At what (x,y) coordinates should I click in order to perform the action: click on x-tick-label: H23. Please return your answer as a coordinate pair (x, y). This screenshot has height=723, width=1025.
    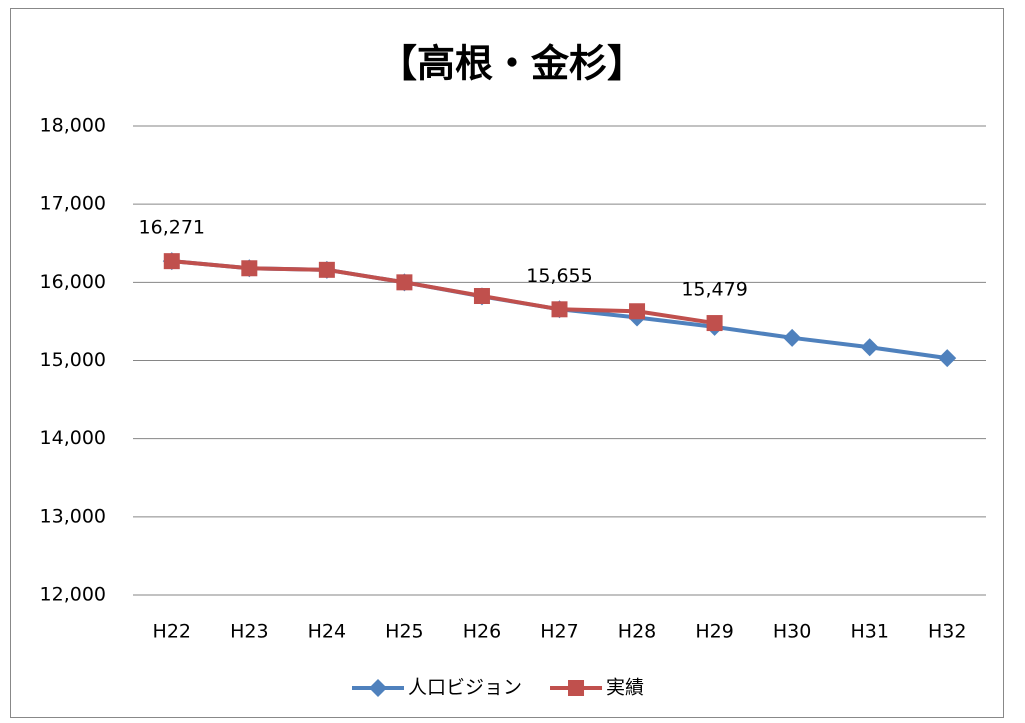
    Looking at the image, I should click on (249, 632).